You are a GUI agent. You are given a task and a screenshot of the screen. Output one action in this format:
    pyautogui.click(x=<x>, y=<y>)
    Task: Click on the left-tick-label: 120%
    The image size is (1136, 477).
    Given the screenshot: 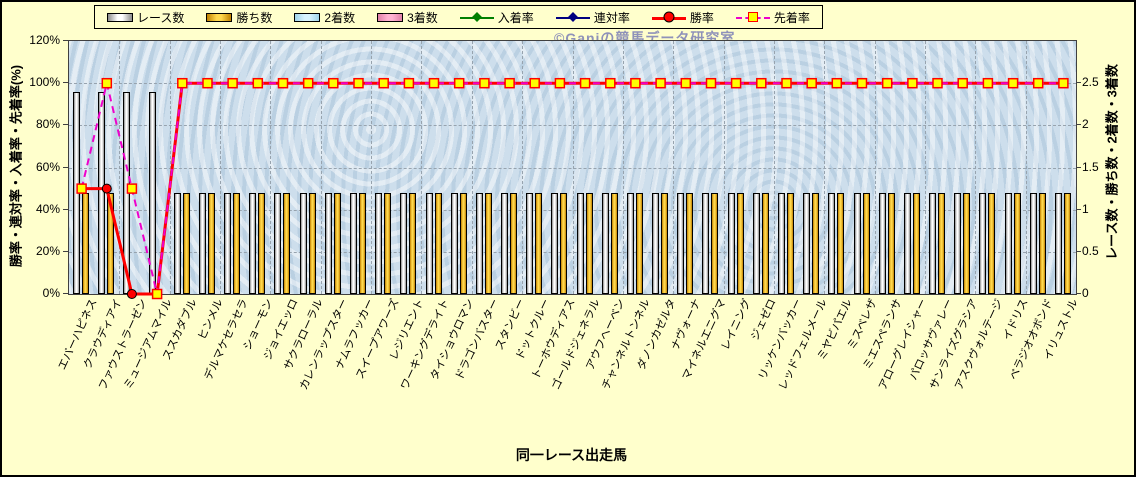 What is the action you would take?
    pyautogui.click(x=44, y=40)
    